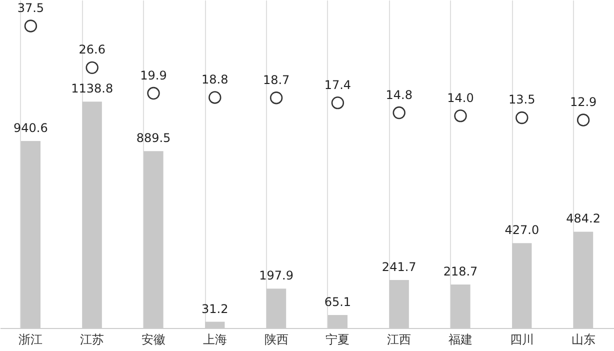 Image resolution: width=614 pixels, height=351 pixels. What do you see at coordinates (338, 302) in the screenshot?
I see `data-label: 65.1` at bounding box center [338, 302].